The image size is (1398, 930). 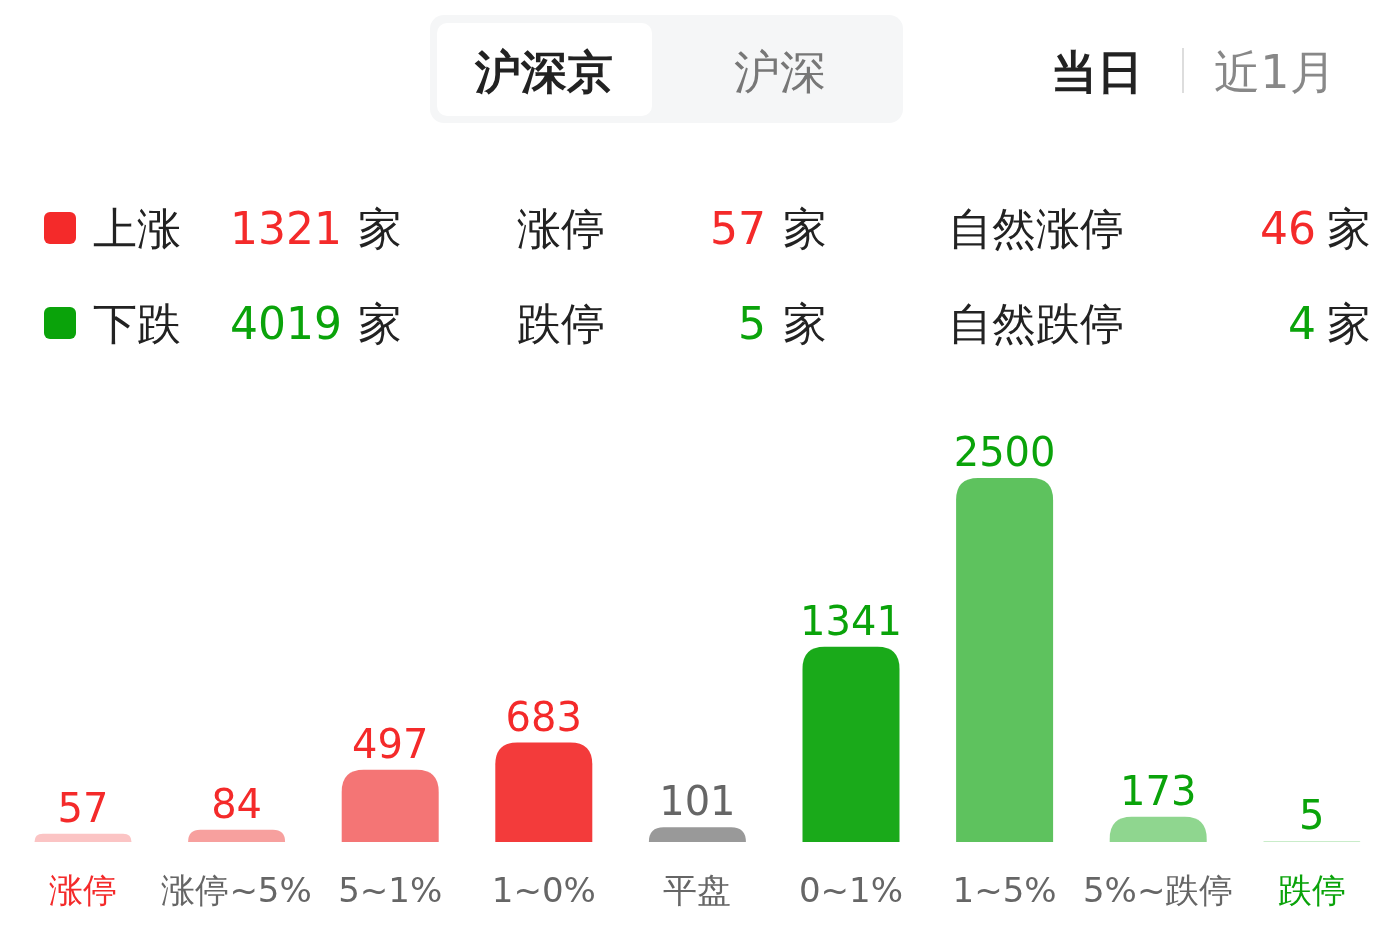 I want to click on x-tick-label: 涨停, so click(x=83, y=890).